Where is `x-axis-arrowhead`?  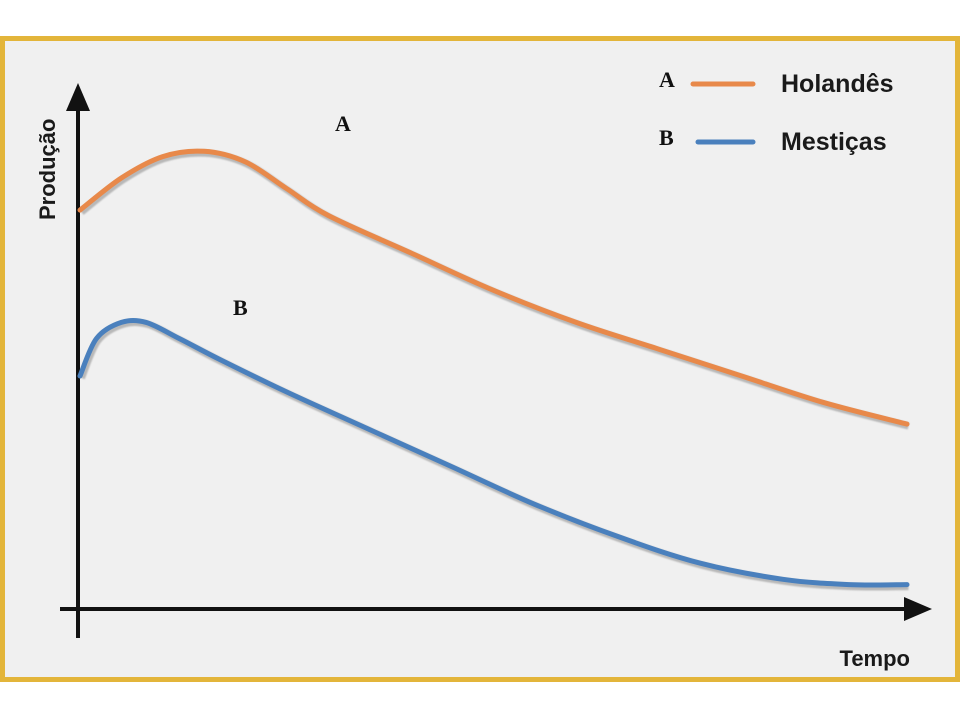
x-axis-arrowhead is located at coordinates (918, 609).